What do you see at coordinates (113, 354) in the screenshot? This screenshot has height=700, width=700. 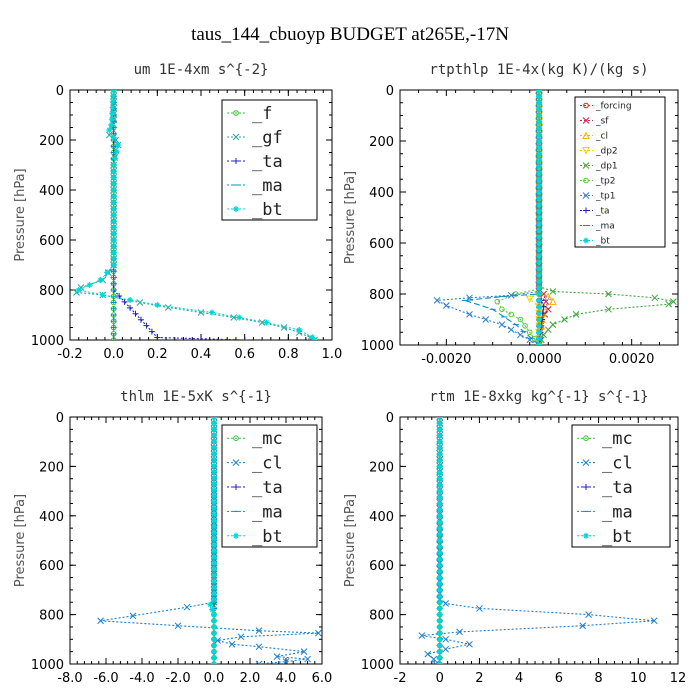 I see `x-tick-label: 0.0` at bounding box center [113, 354].